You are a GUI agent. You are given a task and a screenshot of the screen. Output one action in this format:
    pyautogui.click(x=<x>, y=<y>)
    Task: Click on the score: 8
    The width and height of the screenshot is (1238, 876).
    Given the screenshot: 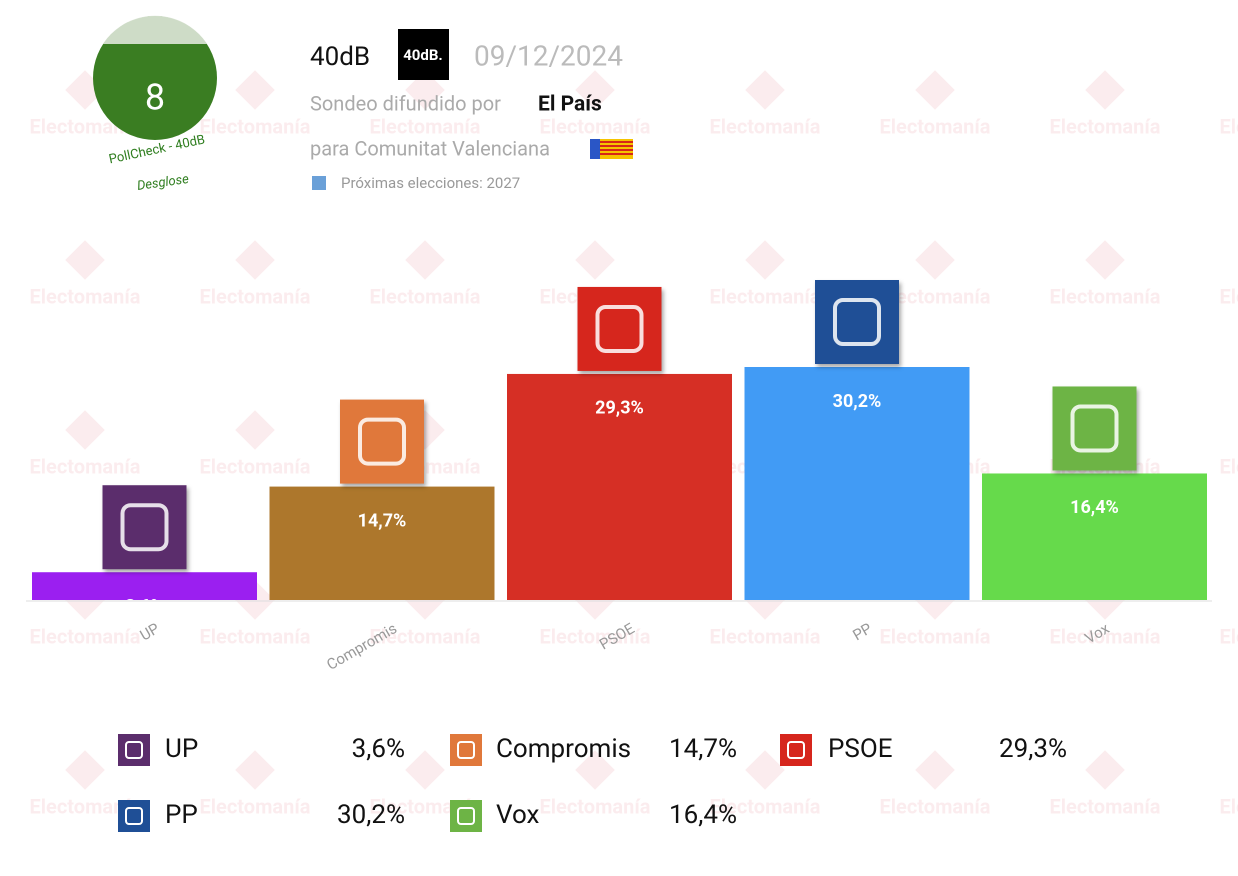 What is the action you would take?
    pyautogui.click(x=155, y=98)
    